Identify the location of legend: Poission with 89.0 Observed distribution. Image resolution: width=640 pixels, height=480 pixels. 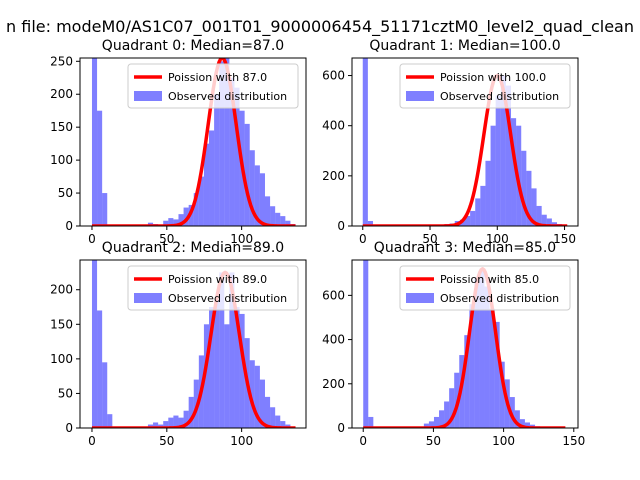
(213, 288).